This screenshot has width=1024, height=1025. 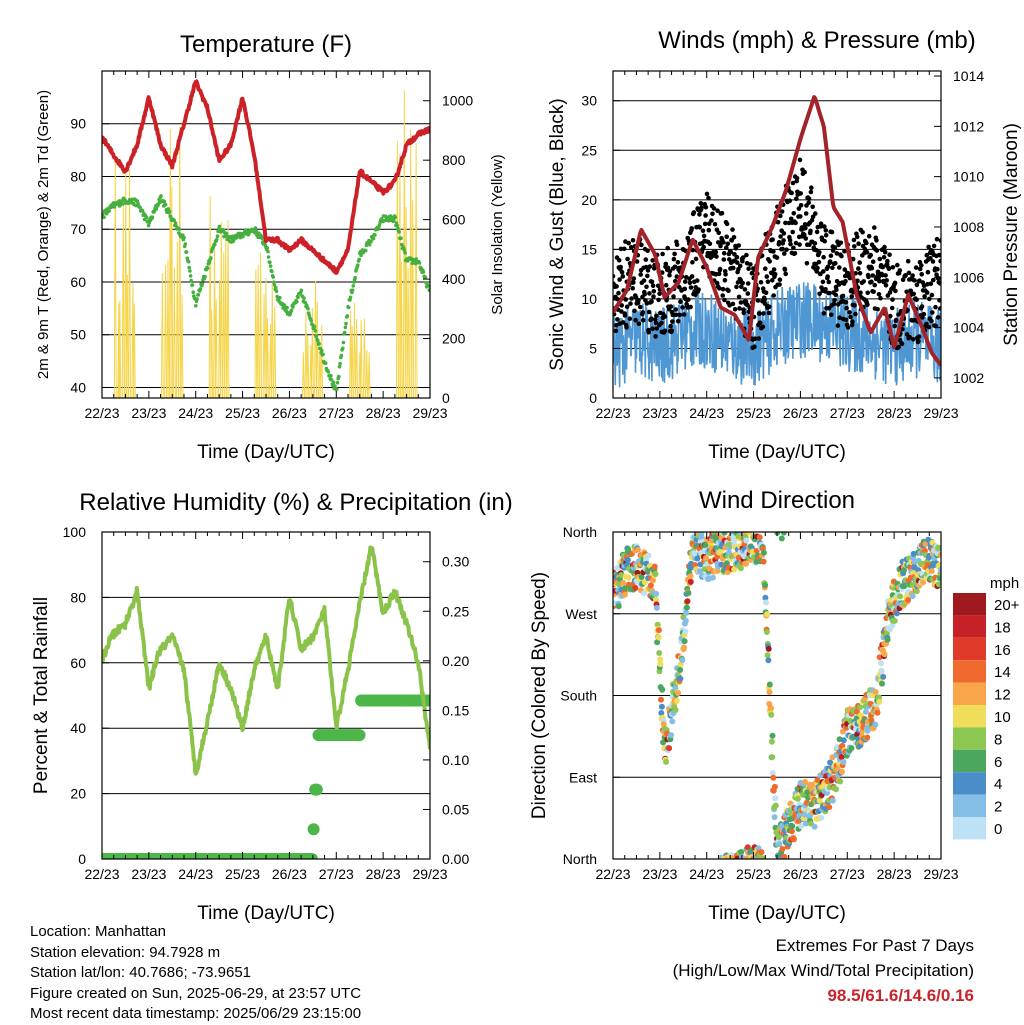 What do you see at coordinates (78, 794) in the screenshot?
I see `y-tick-label: 20` at bounding box center [78, 794].